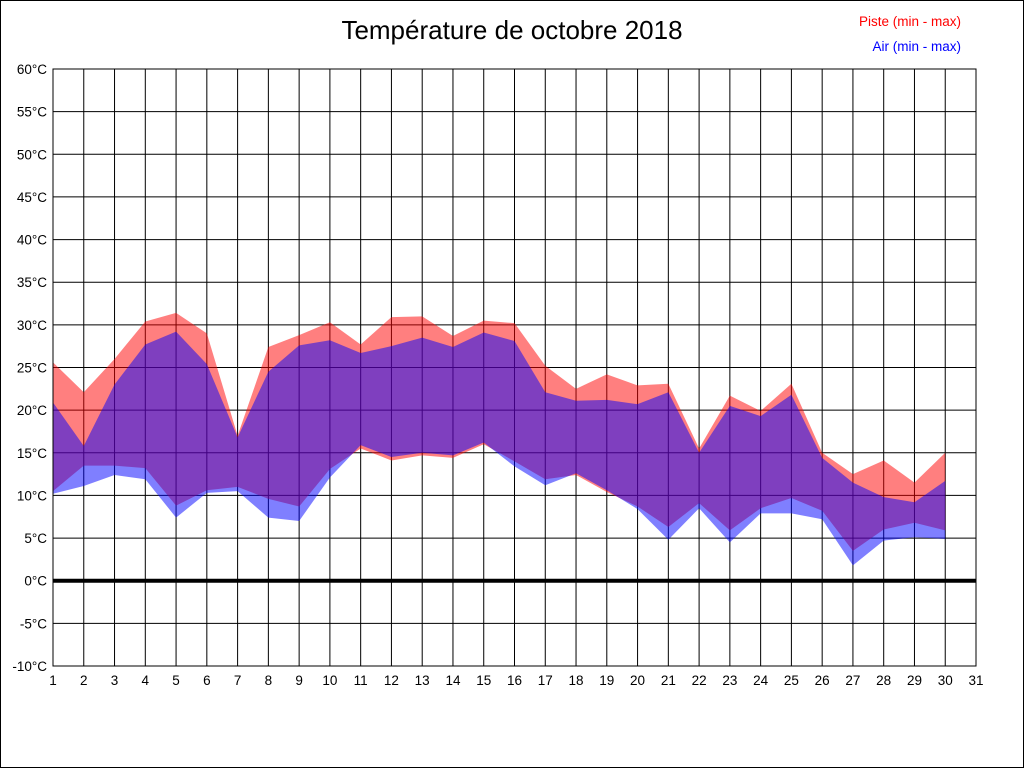 The width and height of the screenshot is (1024, 768). I want to click on x-tick-label: 23, so click(729, 680).